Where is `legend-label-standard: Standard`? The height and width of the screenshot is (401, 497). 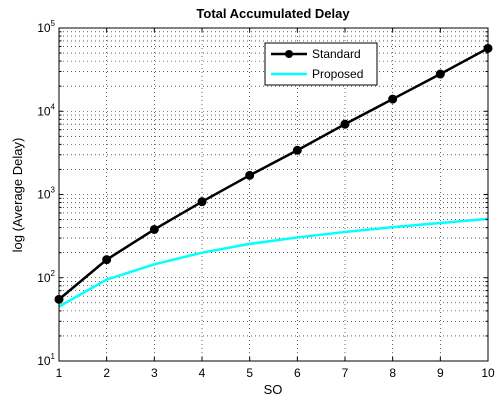
legend-label-standard: Standard is located at coordinates (336, 54).